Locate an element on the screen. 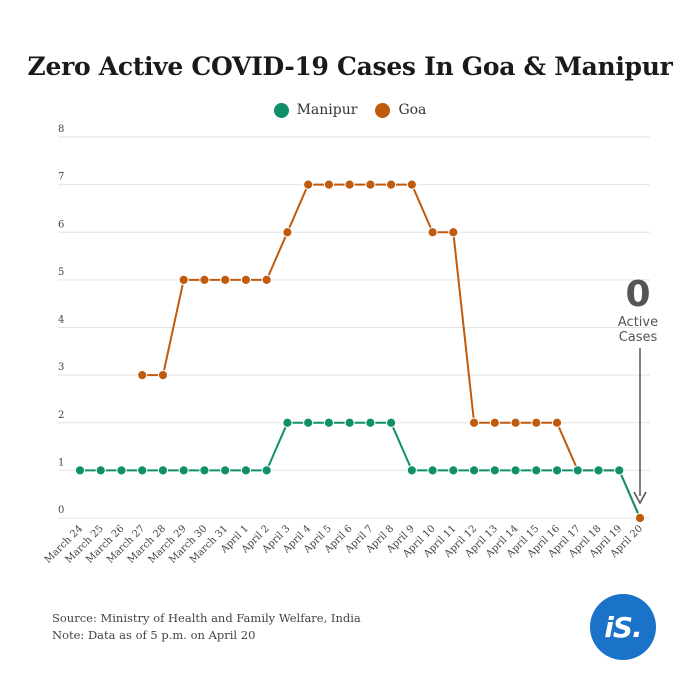 The width and height of the screenshot is (700, 700). y-tick-label: 6 is located at coordinates (61, 224).